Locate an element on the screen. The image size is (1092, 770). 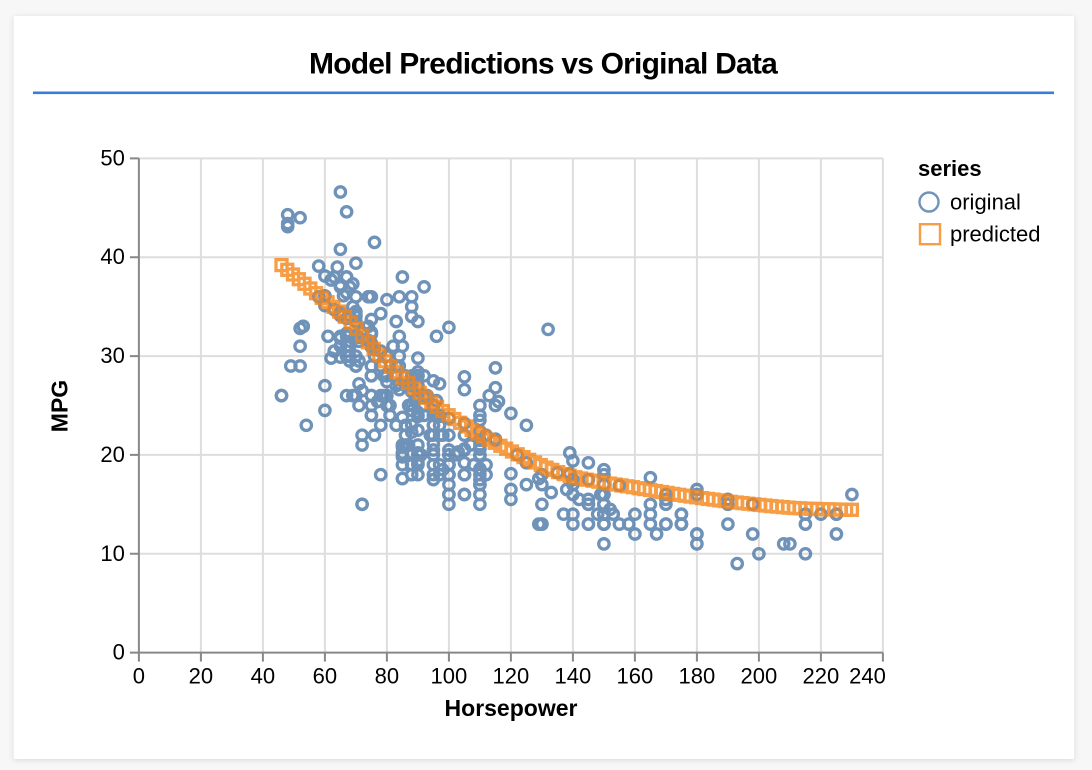
svg-text: 10 is located at coordinates (112, 553).